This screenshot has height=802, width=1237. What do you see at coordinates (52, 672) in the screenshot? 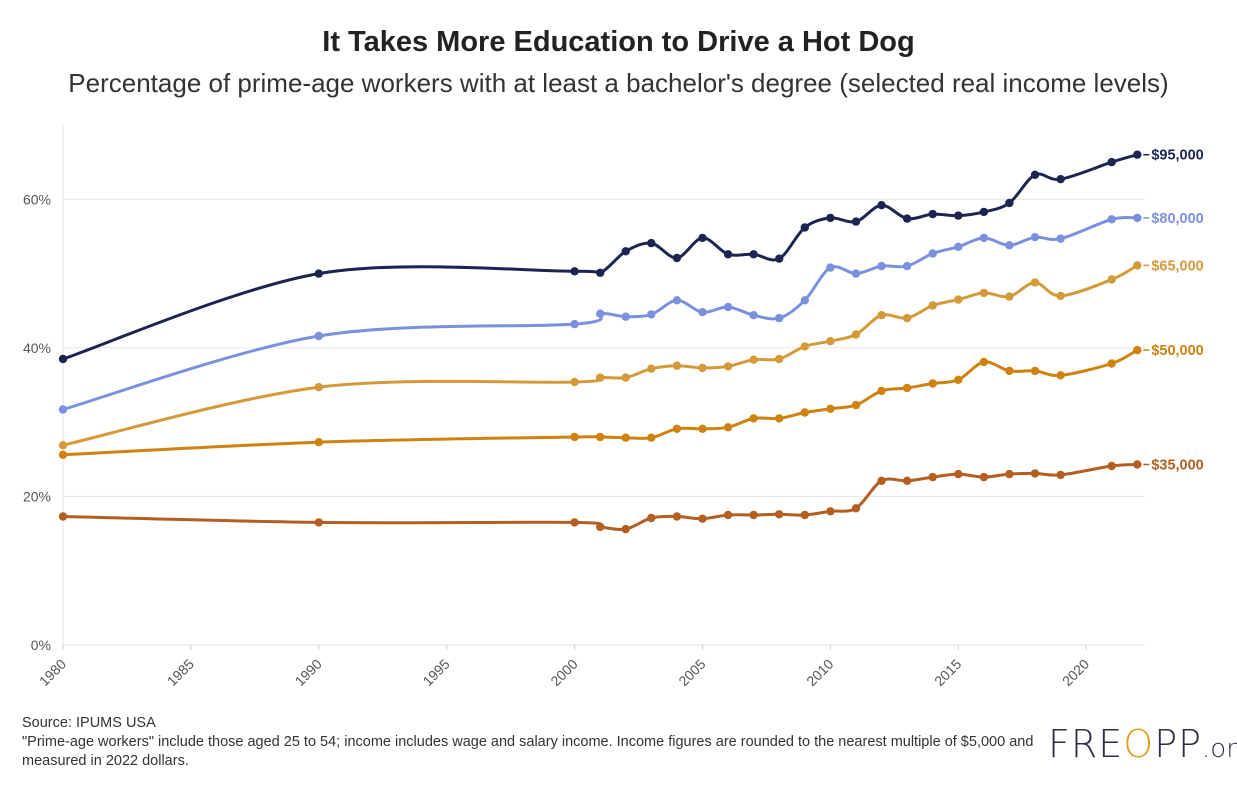
I see `x-tick-label: 1980` at bounding box center [52, 672].